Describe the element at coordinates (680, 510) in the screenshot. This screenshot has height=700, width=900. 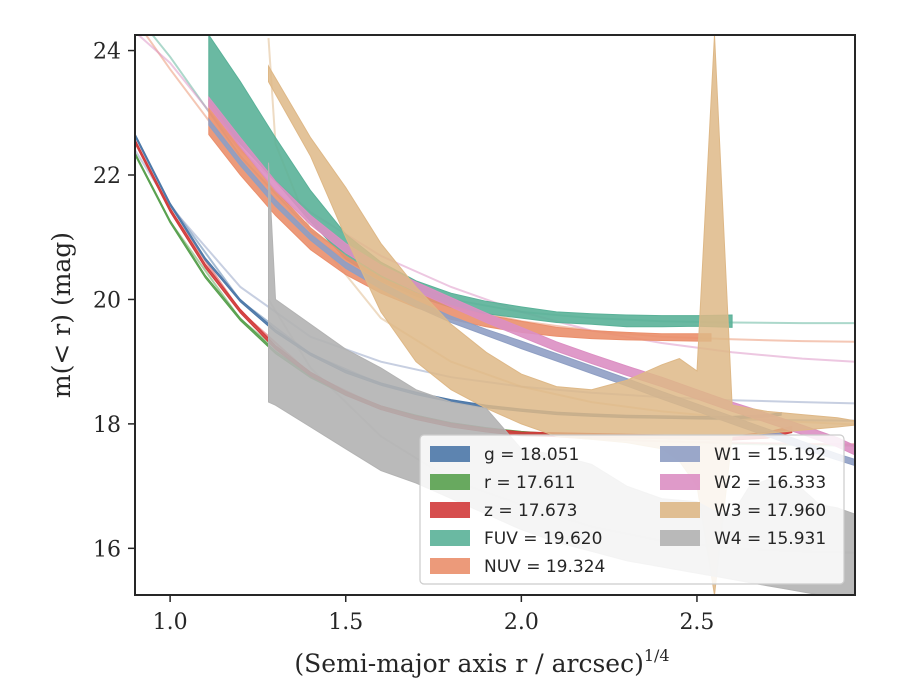
I see `legend-swatch-w3` at that location.